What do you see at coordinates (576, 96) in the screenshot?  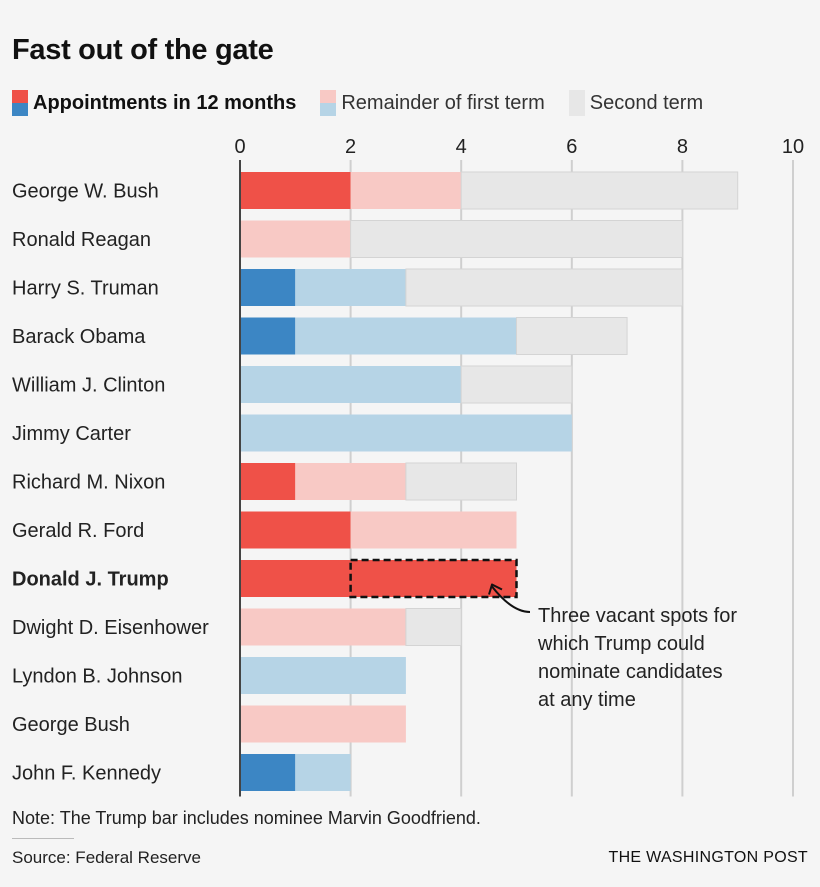 I see `legend-swatch-second-r` at bounding box center [576, 96].